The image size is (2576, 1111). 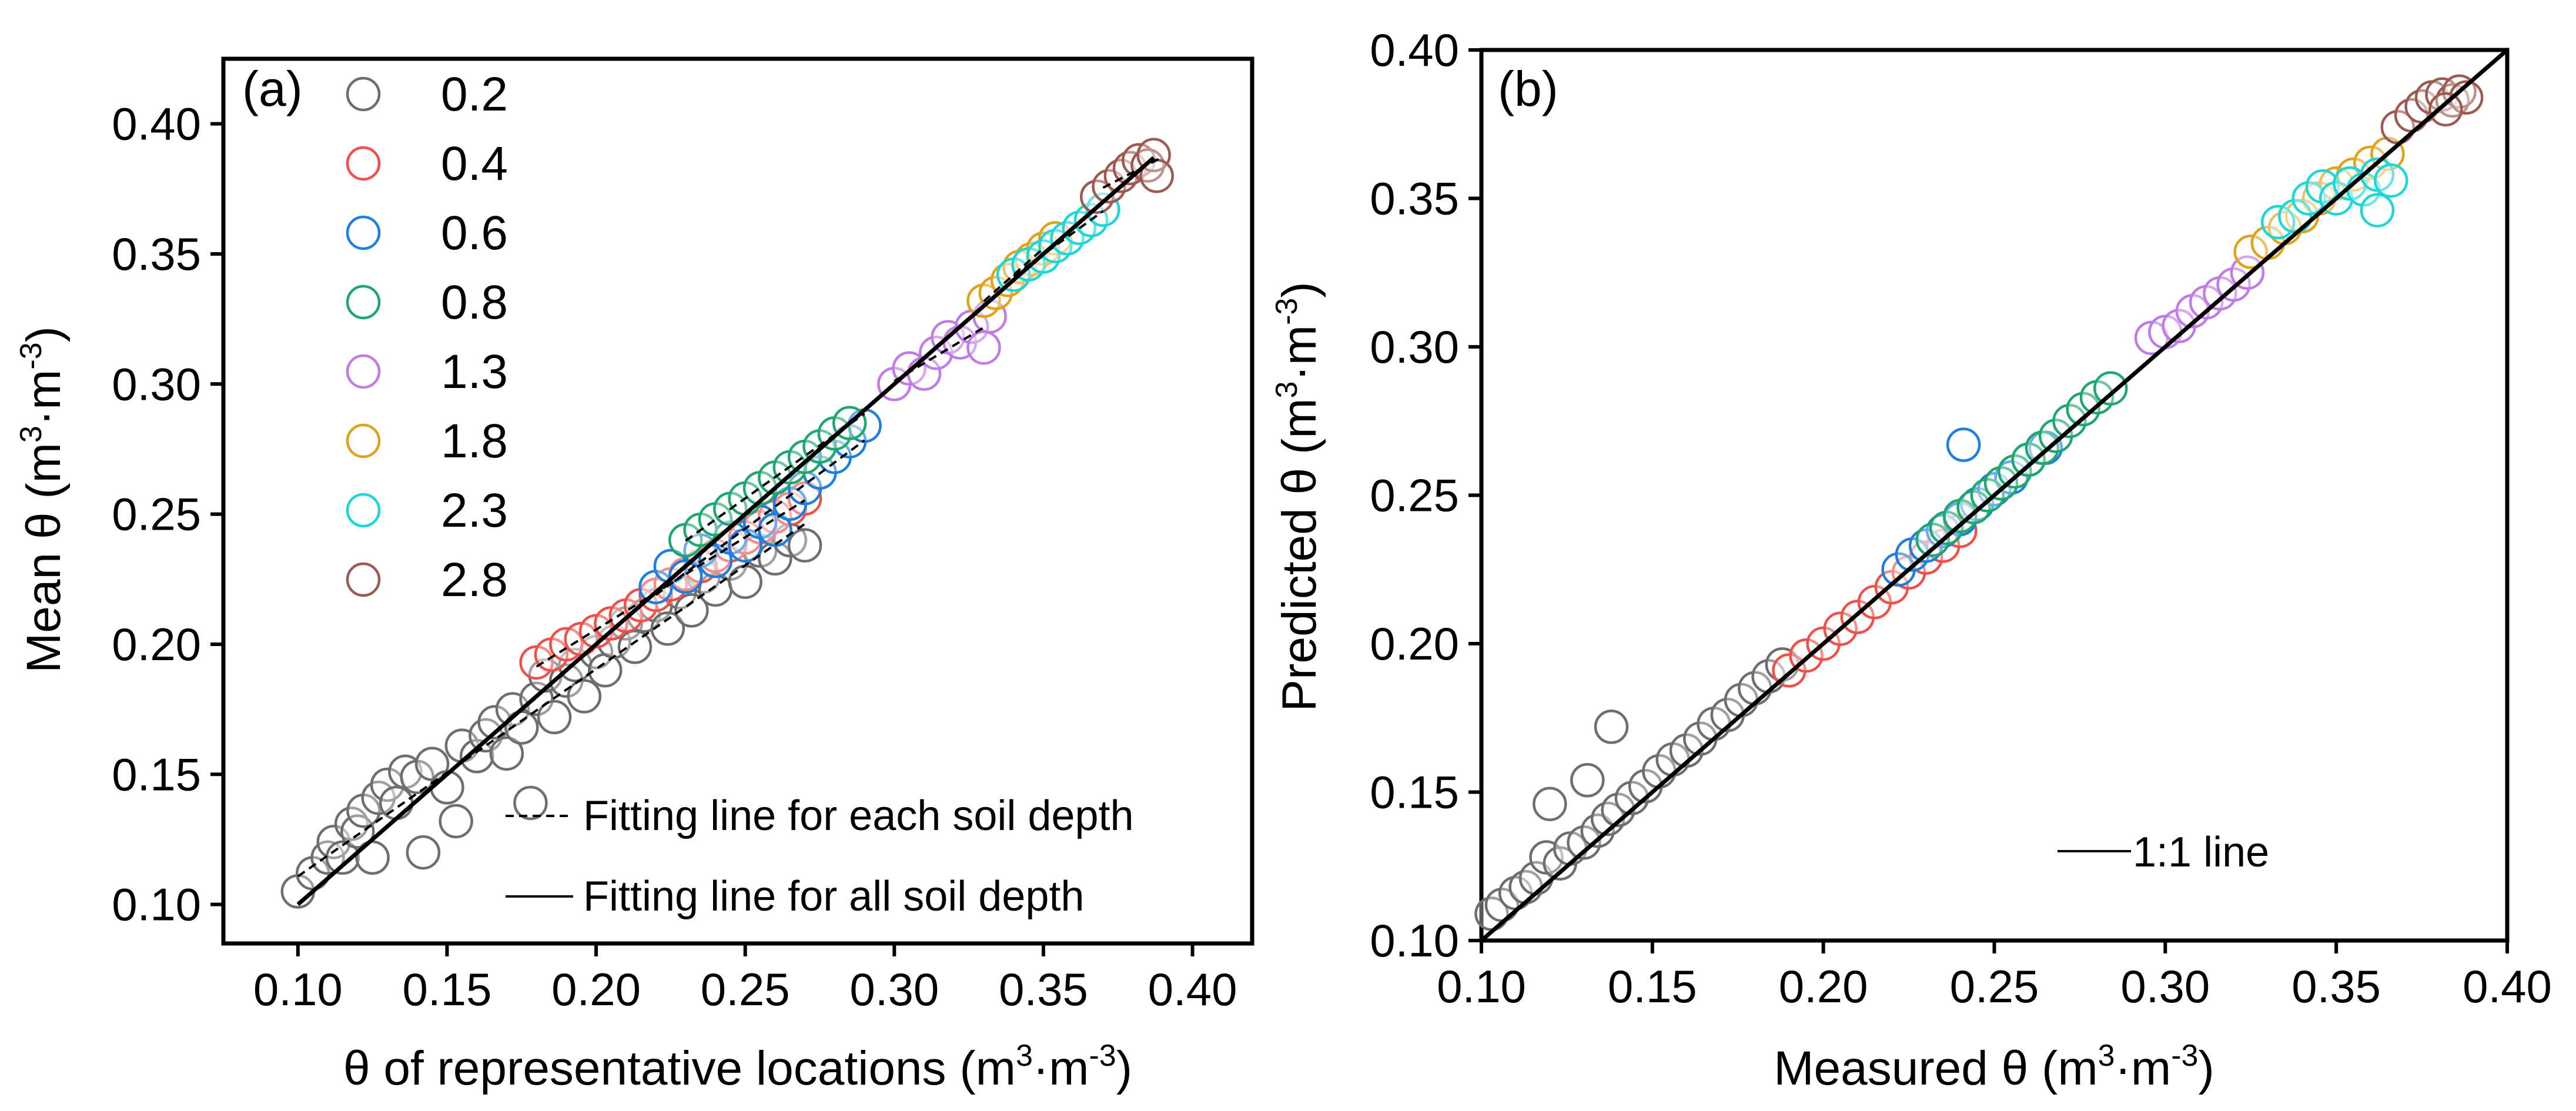 I want to click on legend-marker-2.3, so click(x=363, y=510).